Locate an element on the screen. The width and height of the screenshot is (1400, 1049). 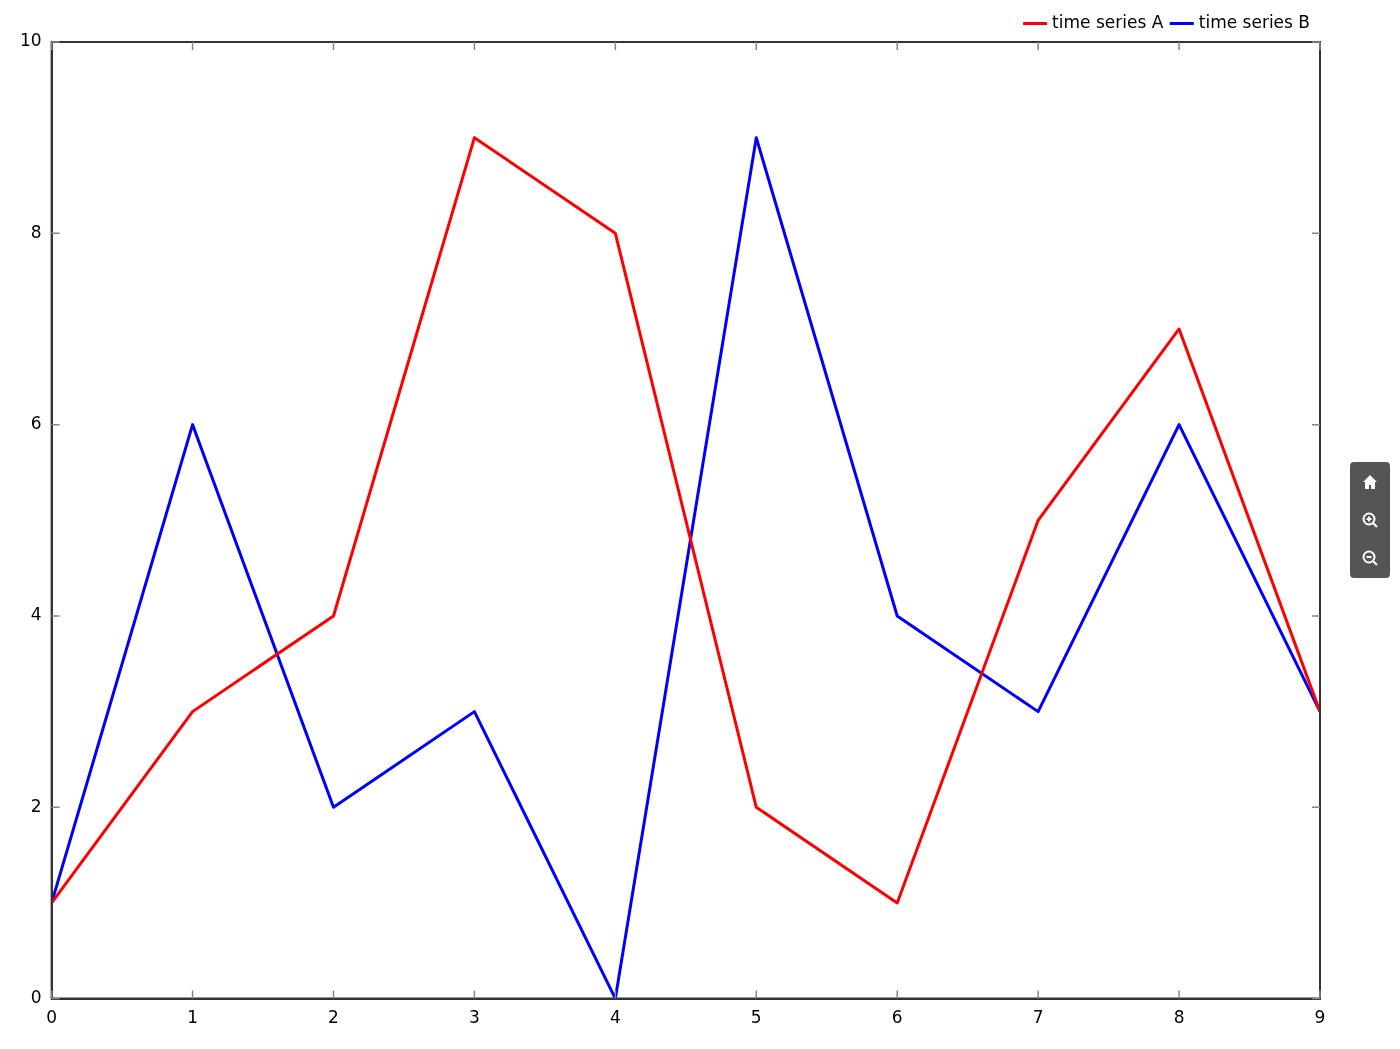
y-tick-label: 4 is located at coordinates (36, 614).